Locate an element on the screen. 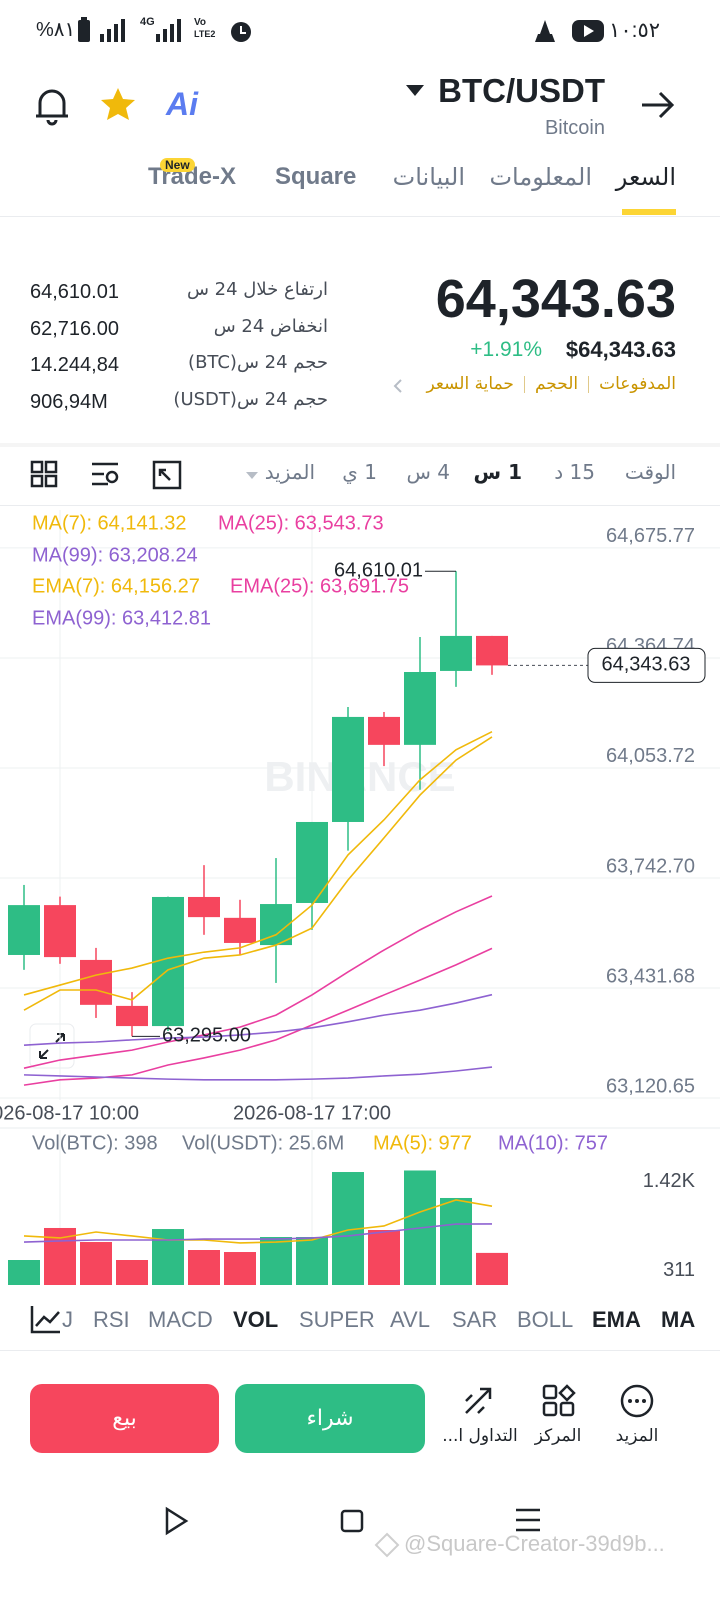 This screenshot has width=720, height=1600. timeframe: 15 د is located at coordinates (574, 472).